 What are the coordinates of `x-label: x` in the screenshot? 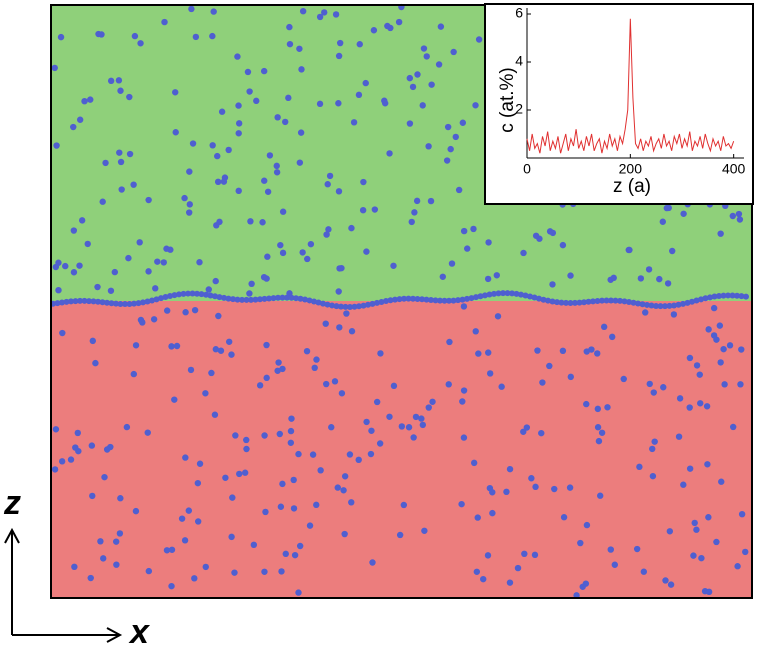 It's located at (139, 632).